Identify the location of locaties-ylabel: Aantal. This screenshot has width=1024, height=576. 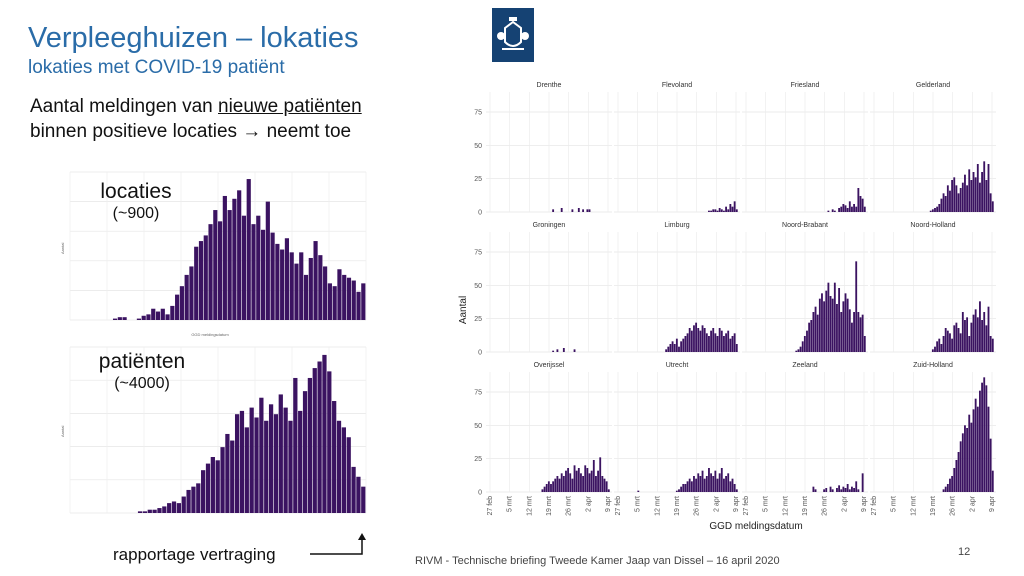
(62, 248).